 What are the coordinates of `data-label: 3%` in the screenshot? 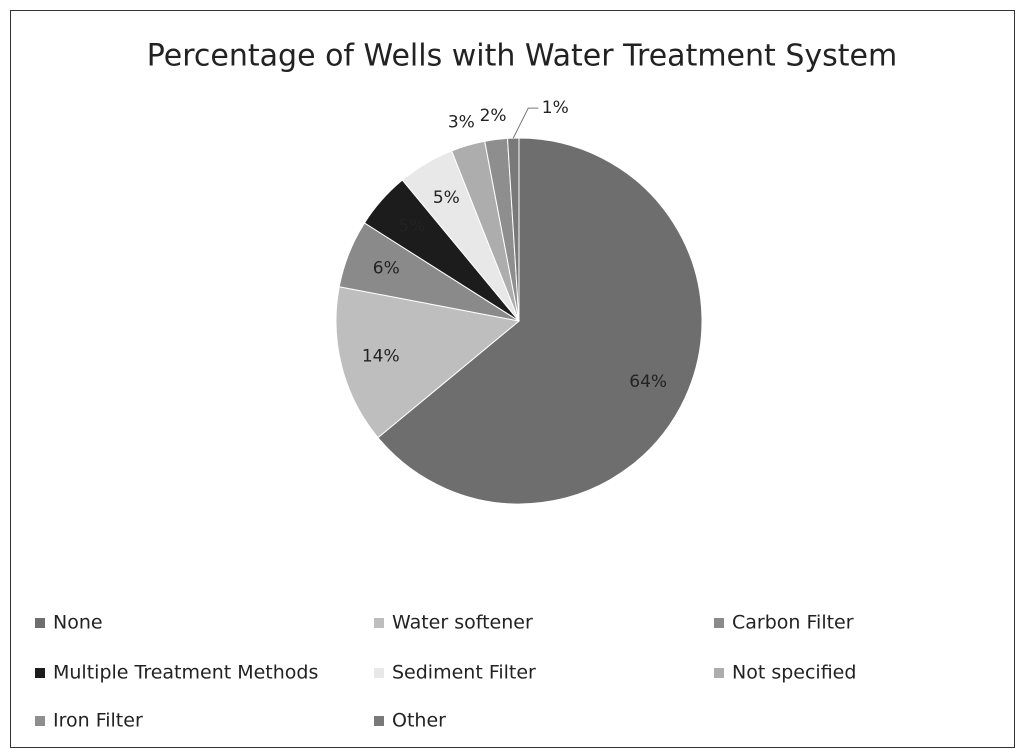 It's located at (461, 122).